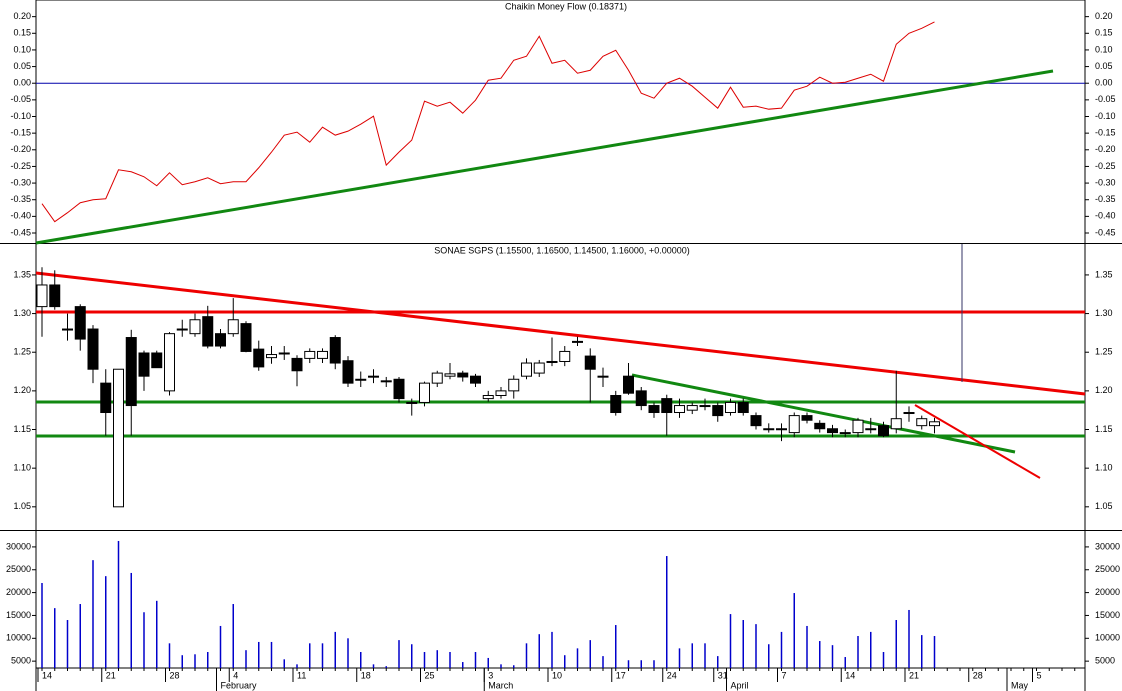 The height and width of the screenshot is (691, 1122). I want to click on y-tick-label: 15000, so click(1107, 615).